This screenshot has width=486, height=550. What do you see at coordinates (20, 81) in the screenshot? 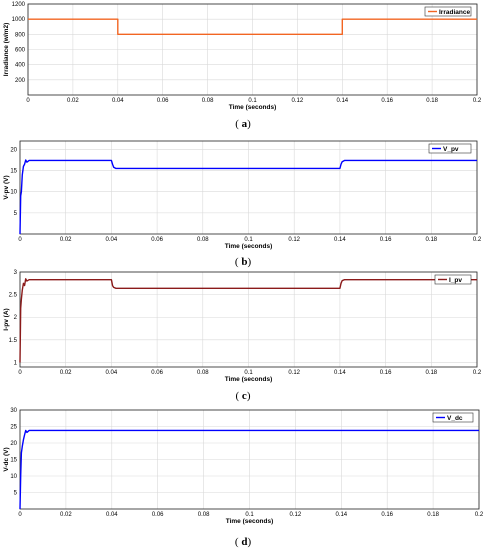
I see `y-tick-label: 200` at bounding box center [20, 81].